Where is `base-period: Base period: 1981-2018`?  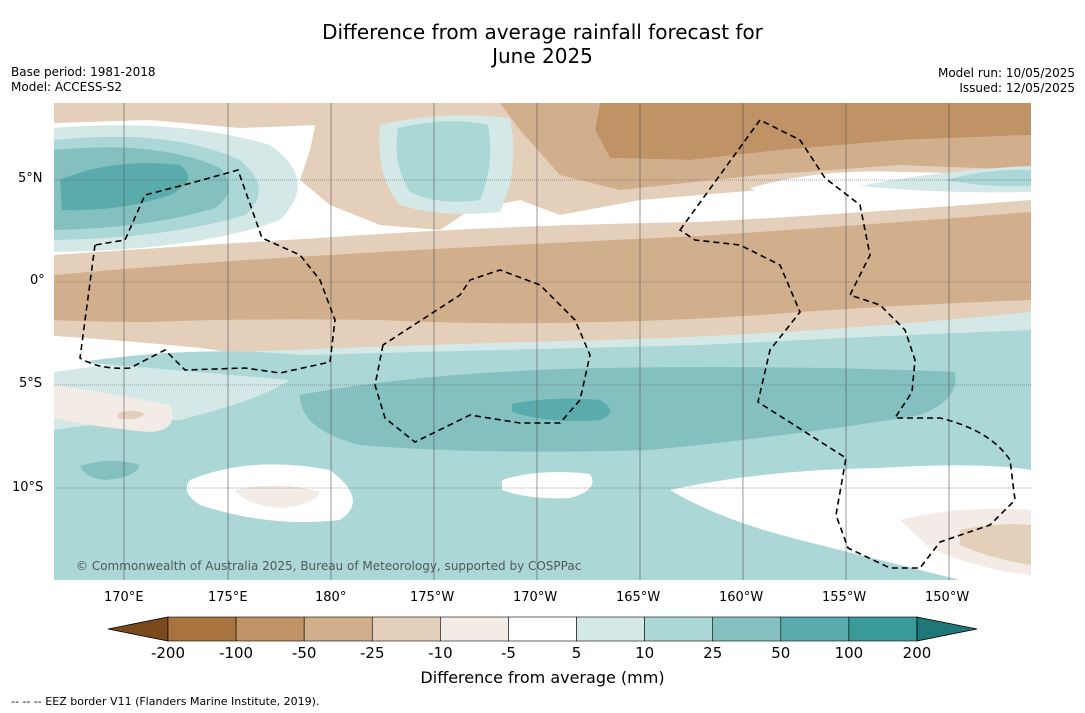
base-period: Base period: 1981-2018 is located at coordinates (83, 72).